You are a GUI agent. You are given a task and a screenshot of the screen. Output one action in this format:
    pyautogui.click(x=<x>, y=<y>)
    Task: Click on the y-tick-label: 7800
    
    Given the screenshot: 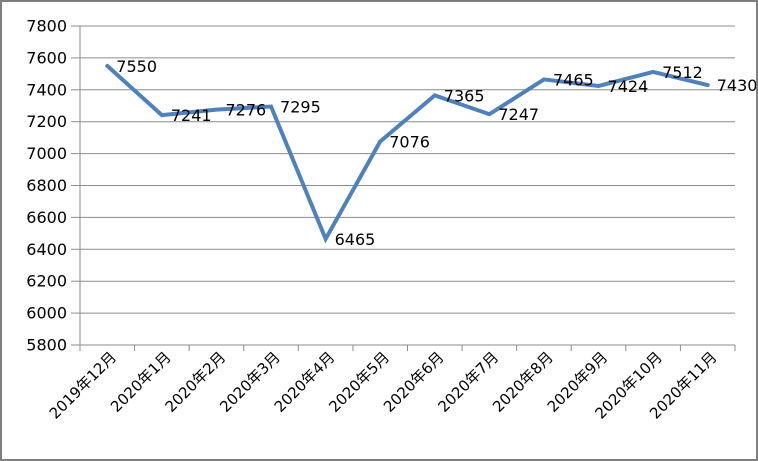 What is the action you would take?
    pyautogui.click(x=46, y=26)
    